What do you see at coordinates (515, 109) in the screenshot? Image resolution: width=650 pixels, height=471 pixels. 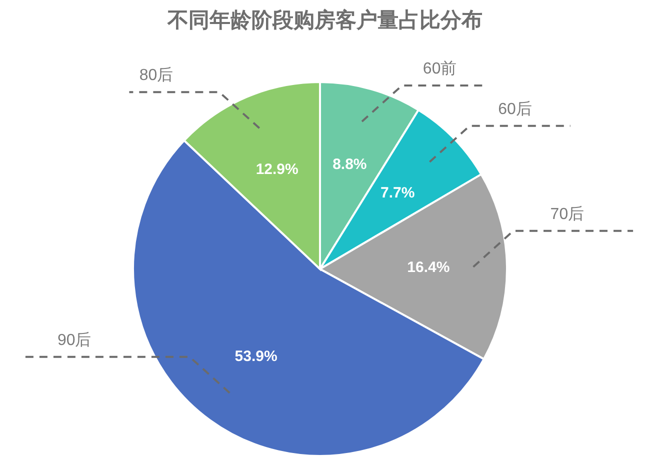 I see `slice-label: 60后` at bounding box center [515, 109].